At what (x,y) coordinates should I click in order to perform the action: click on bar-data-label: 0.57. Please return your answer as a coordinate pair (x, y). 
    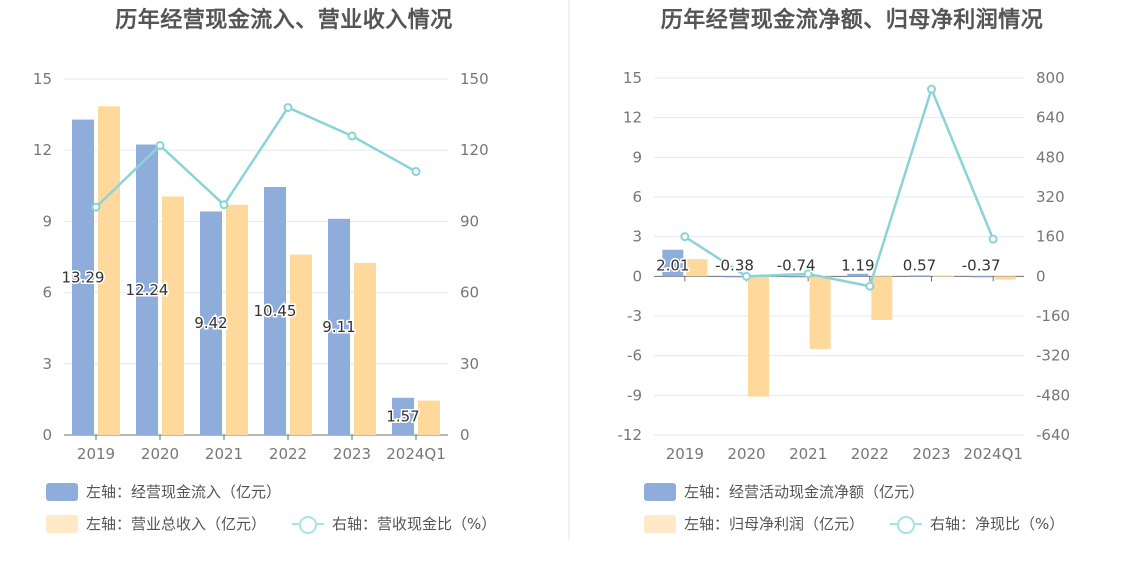
    Looking at the image, I should click on (919, 265).